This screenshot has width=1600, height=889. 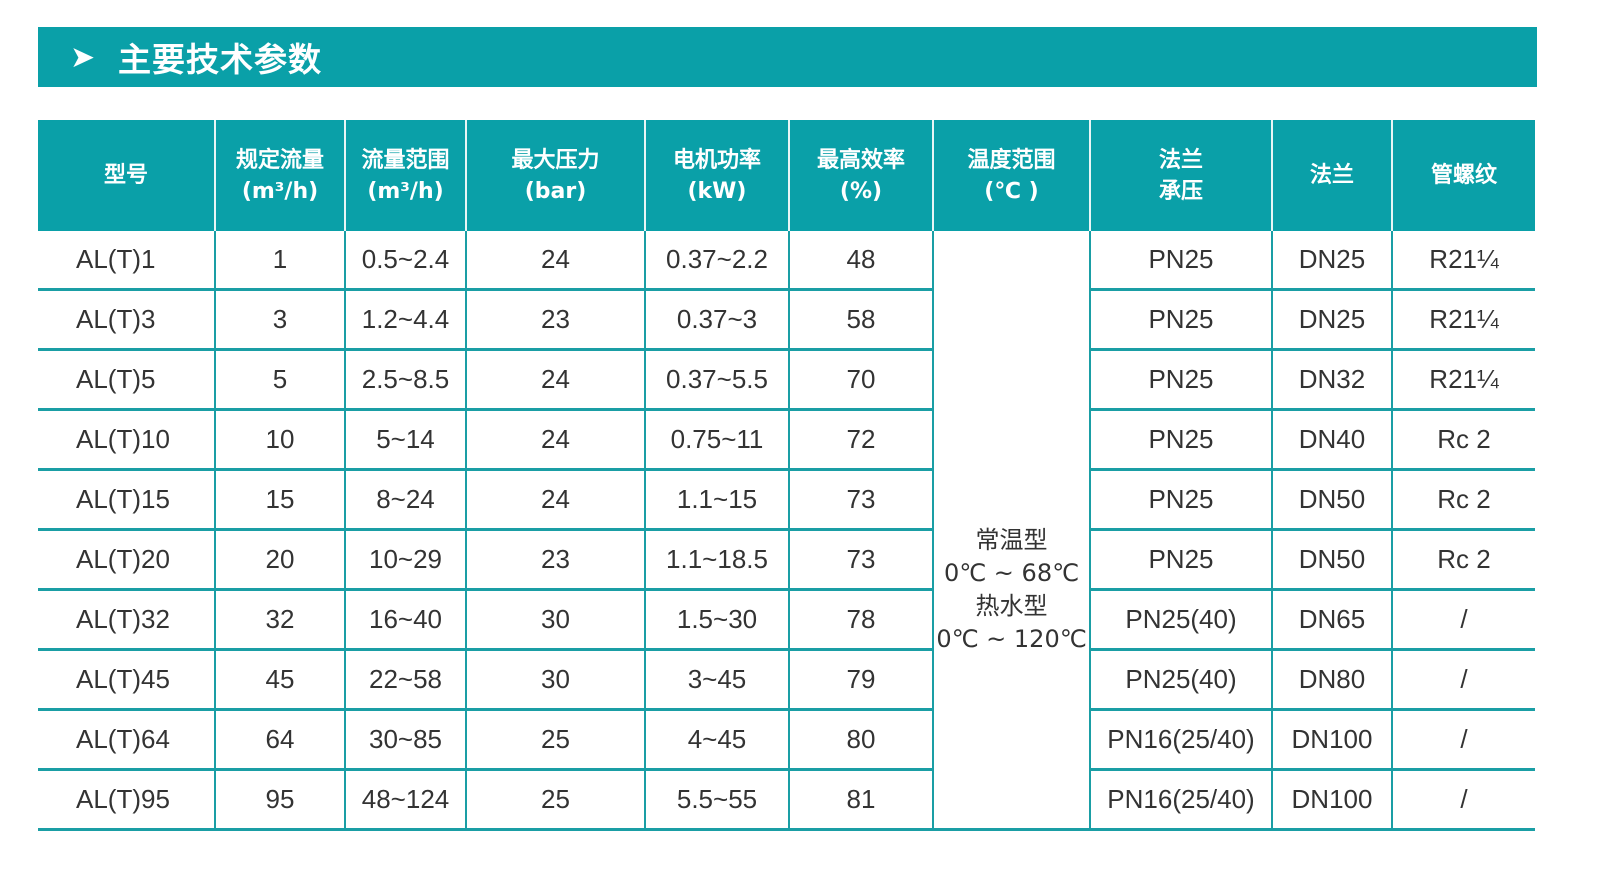 What do you see at coordinates (405, 160) in the screenshot?
I see `header-line: 流量范围` at bounding box center [405, 160].